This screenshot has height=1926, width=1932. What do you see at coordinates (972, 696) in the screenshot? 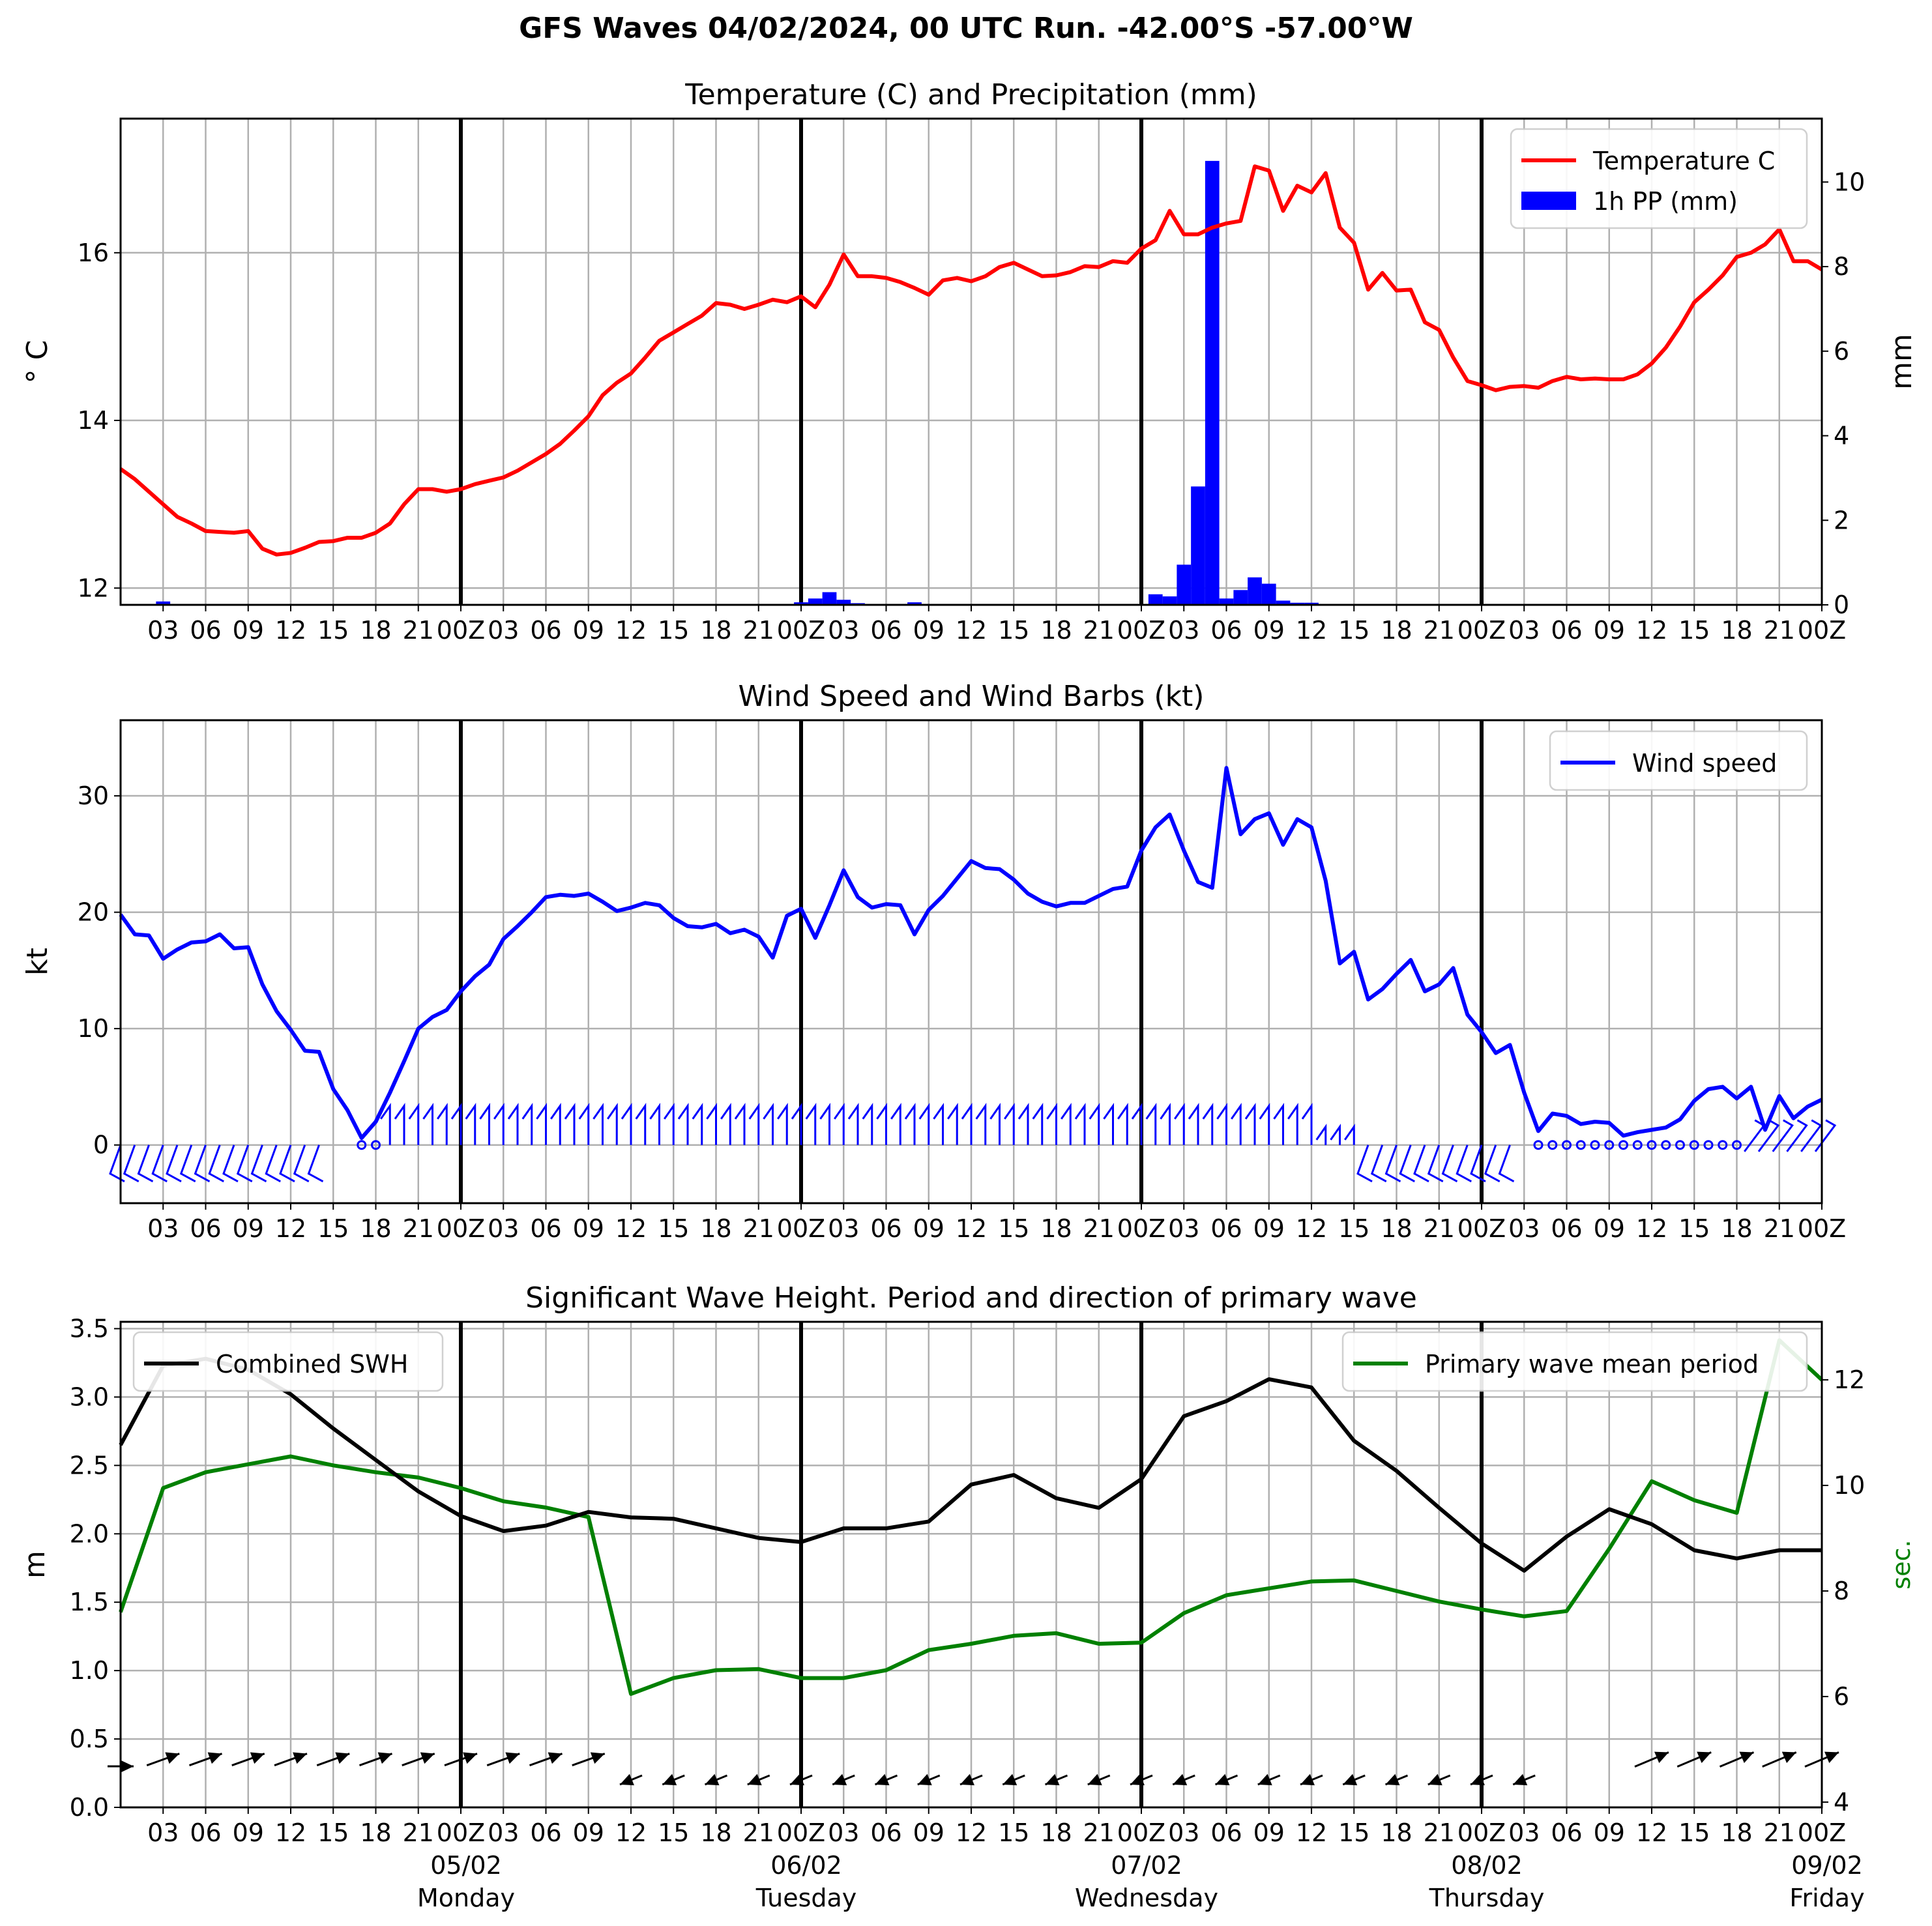
I see `panel-title: Wind Speed and Wind Barbs (kt)` at bounding box center [972, 696].